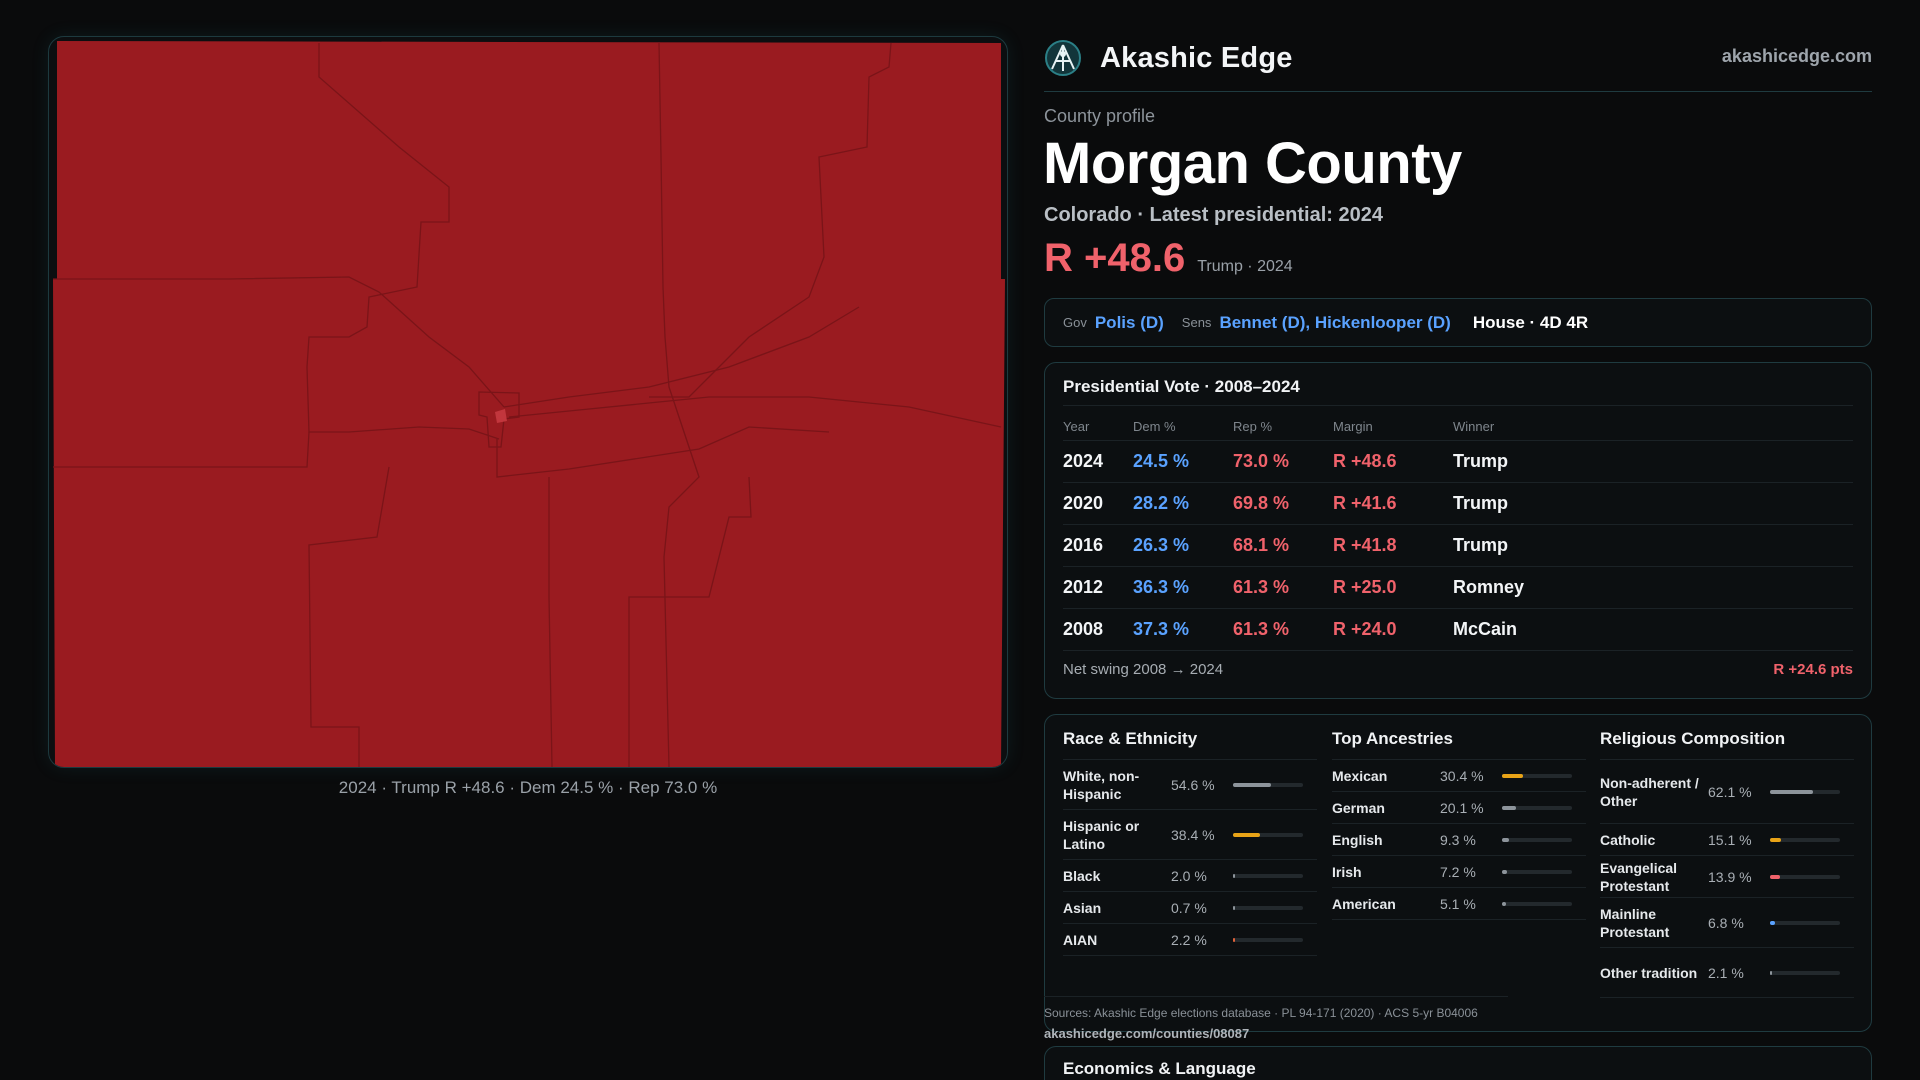  Describe the element at coordinates (1101, 784) in the screenshot. I see `demographic-label: White, non-Hispanic` at that location.